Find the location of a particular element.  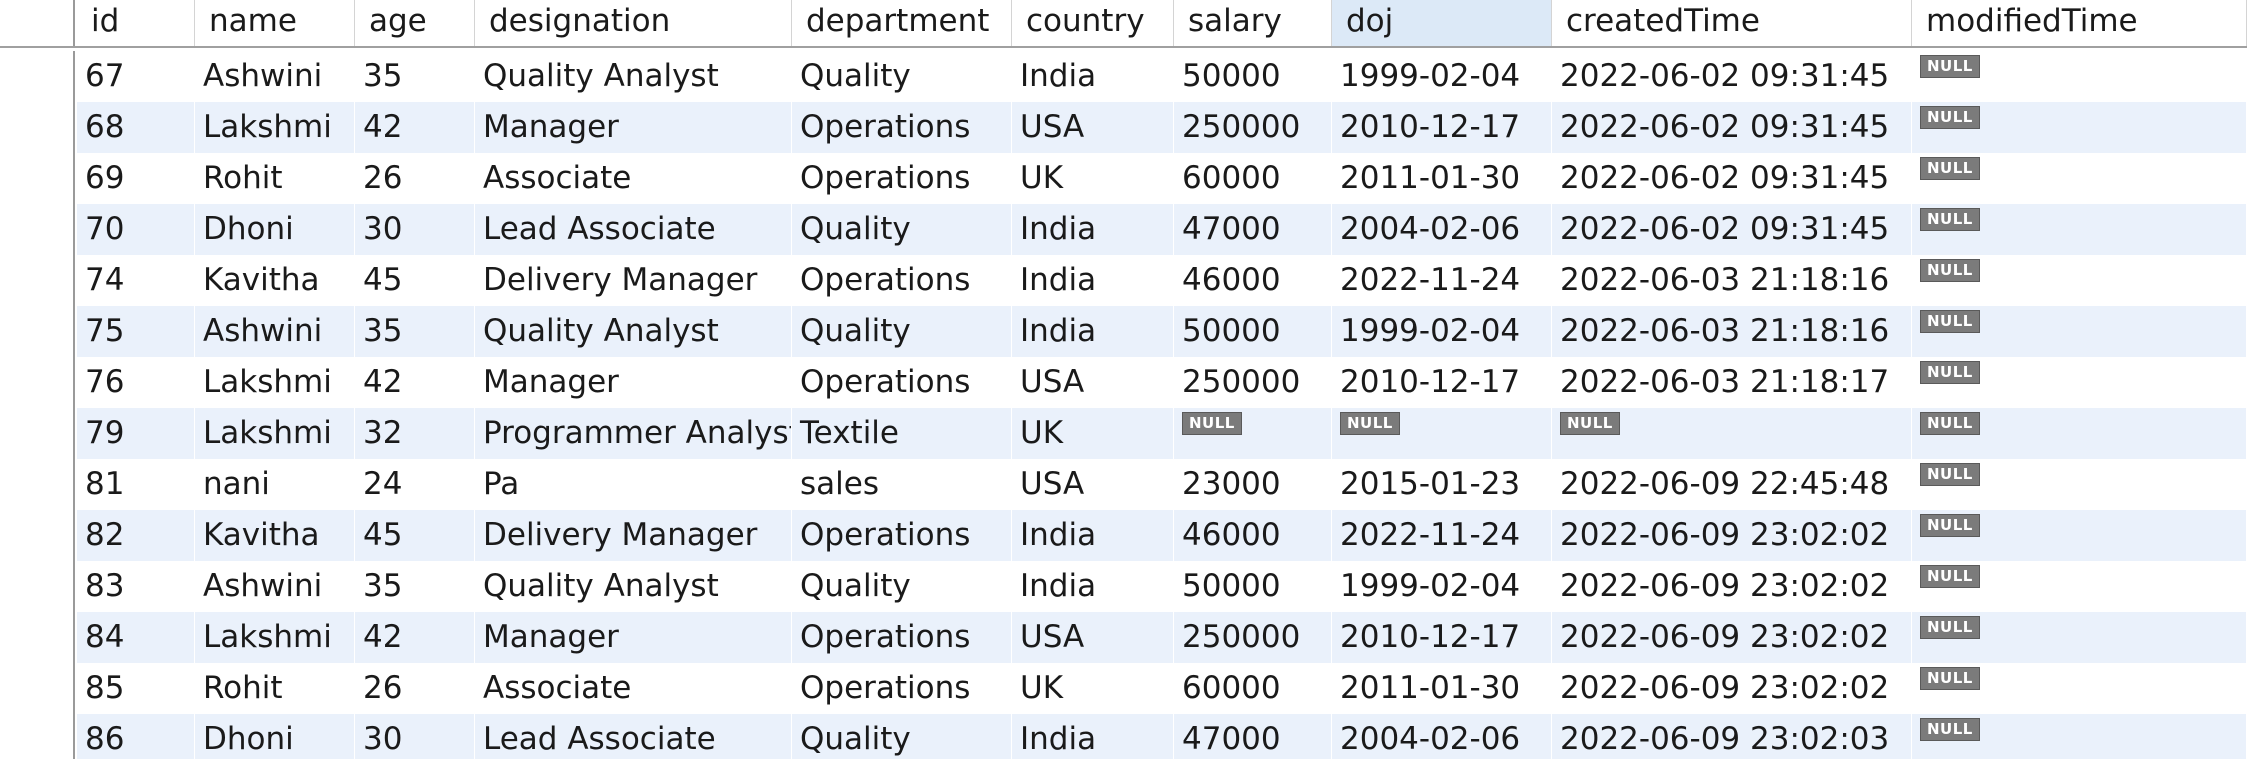

cell-doj: 2010-12-17 is located at coordinates (1442, 382).